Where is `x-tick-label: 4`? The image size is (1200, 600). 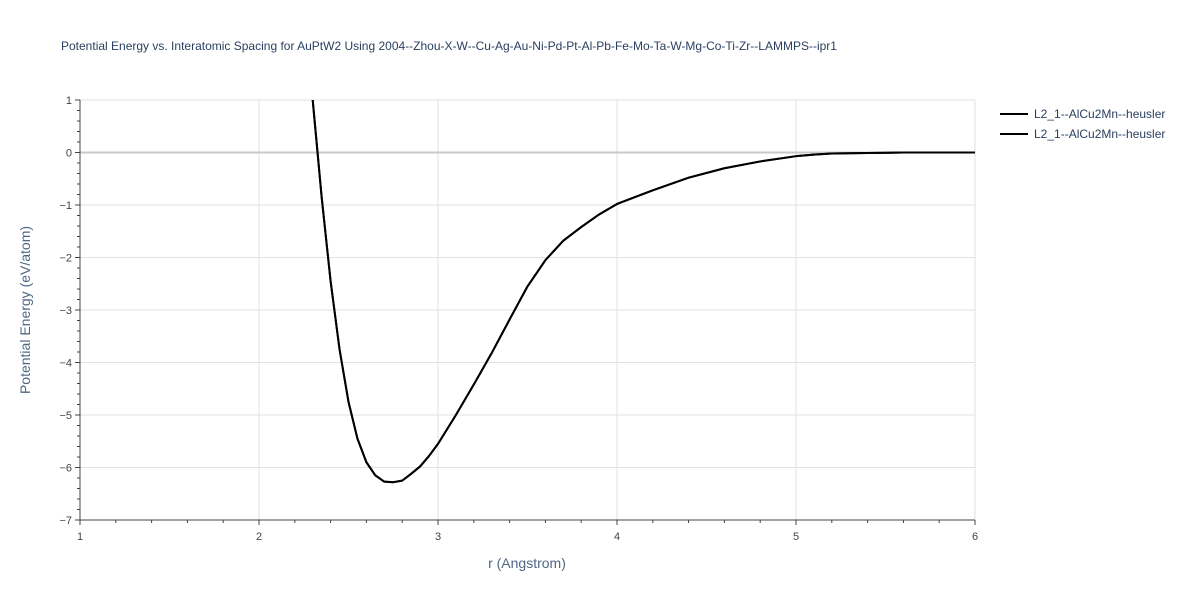 x-tick-label: 4 is located at coordinates (617, 537).